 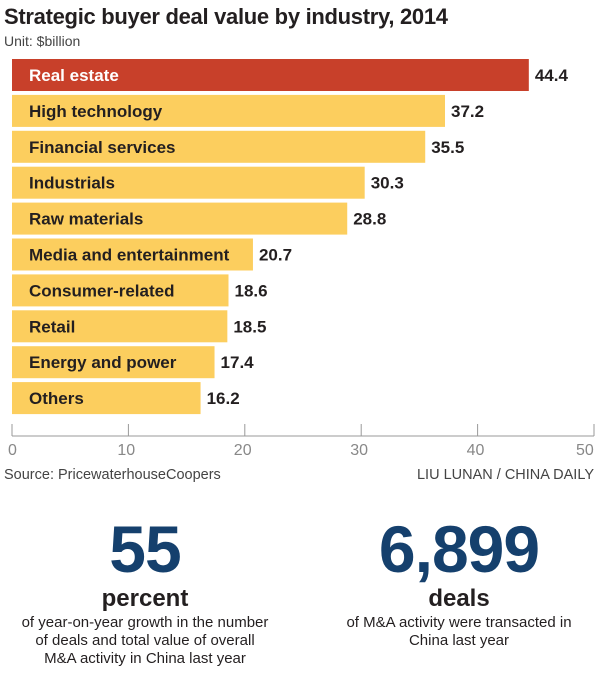 I want to click on x-tick-label: 20, so click(x=243, y=450).